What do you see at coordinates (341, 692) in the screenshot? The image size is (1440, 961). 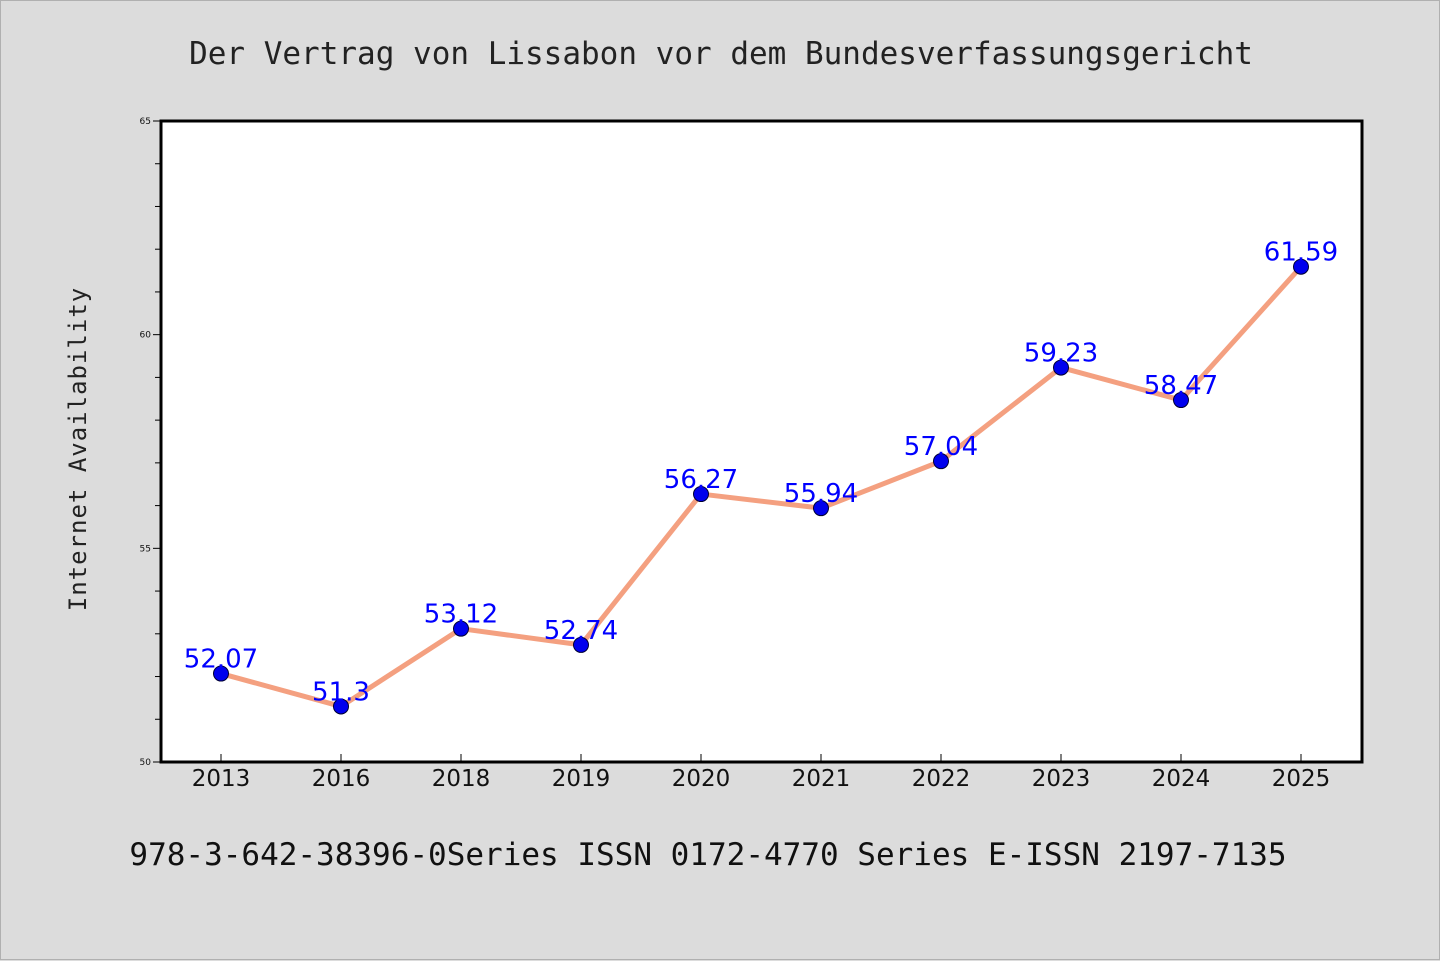 I see `data-label: 51.3` at bounding box center [341, 692].